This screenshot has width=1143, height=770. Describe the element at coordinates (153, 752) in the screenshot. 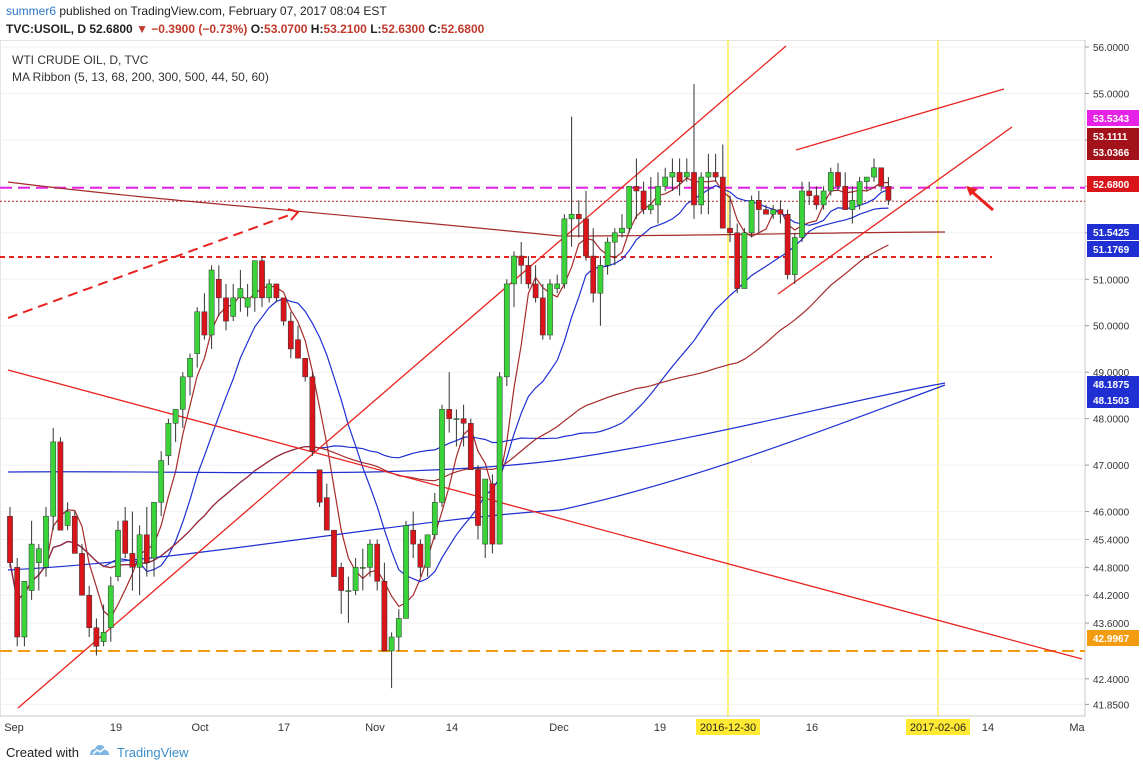

I see `tradingview-link: TradingView` at that location.